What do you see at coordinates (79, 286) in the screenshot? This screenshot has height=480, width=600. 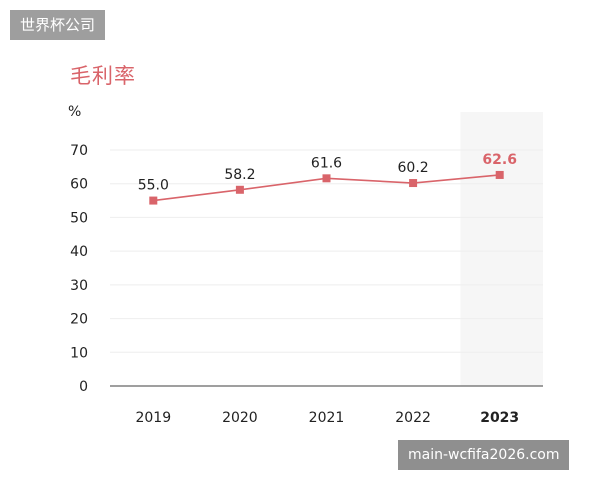 I see `y-tick-label: 30` at bounding box center [79, 286].